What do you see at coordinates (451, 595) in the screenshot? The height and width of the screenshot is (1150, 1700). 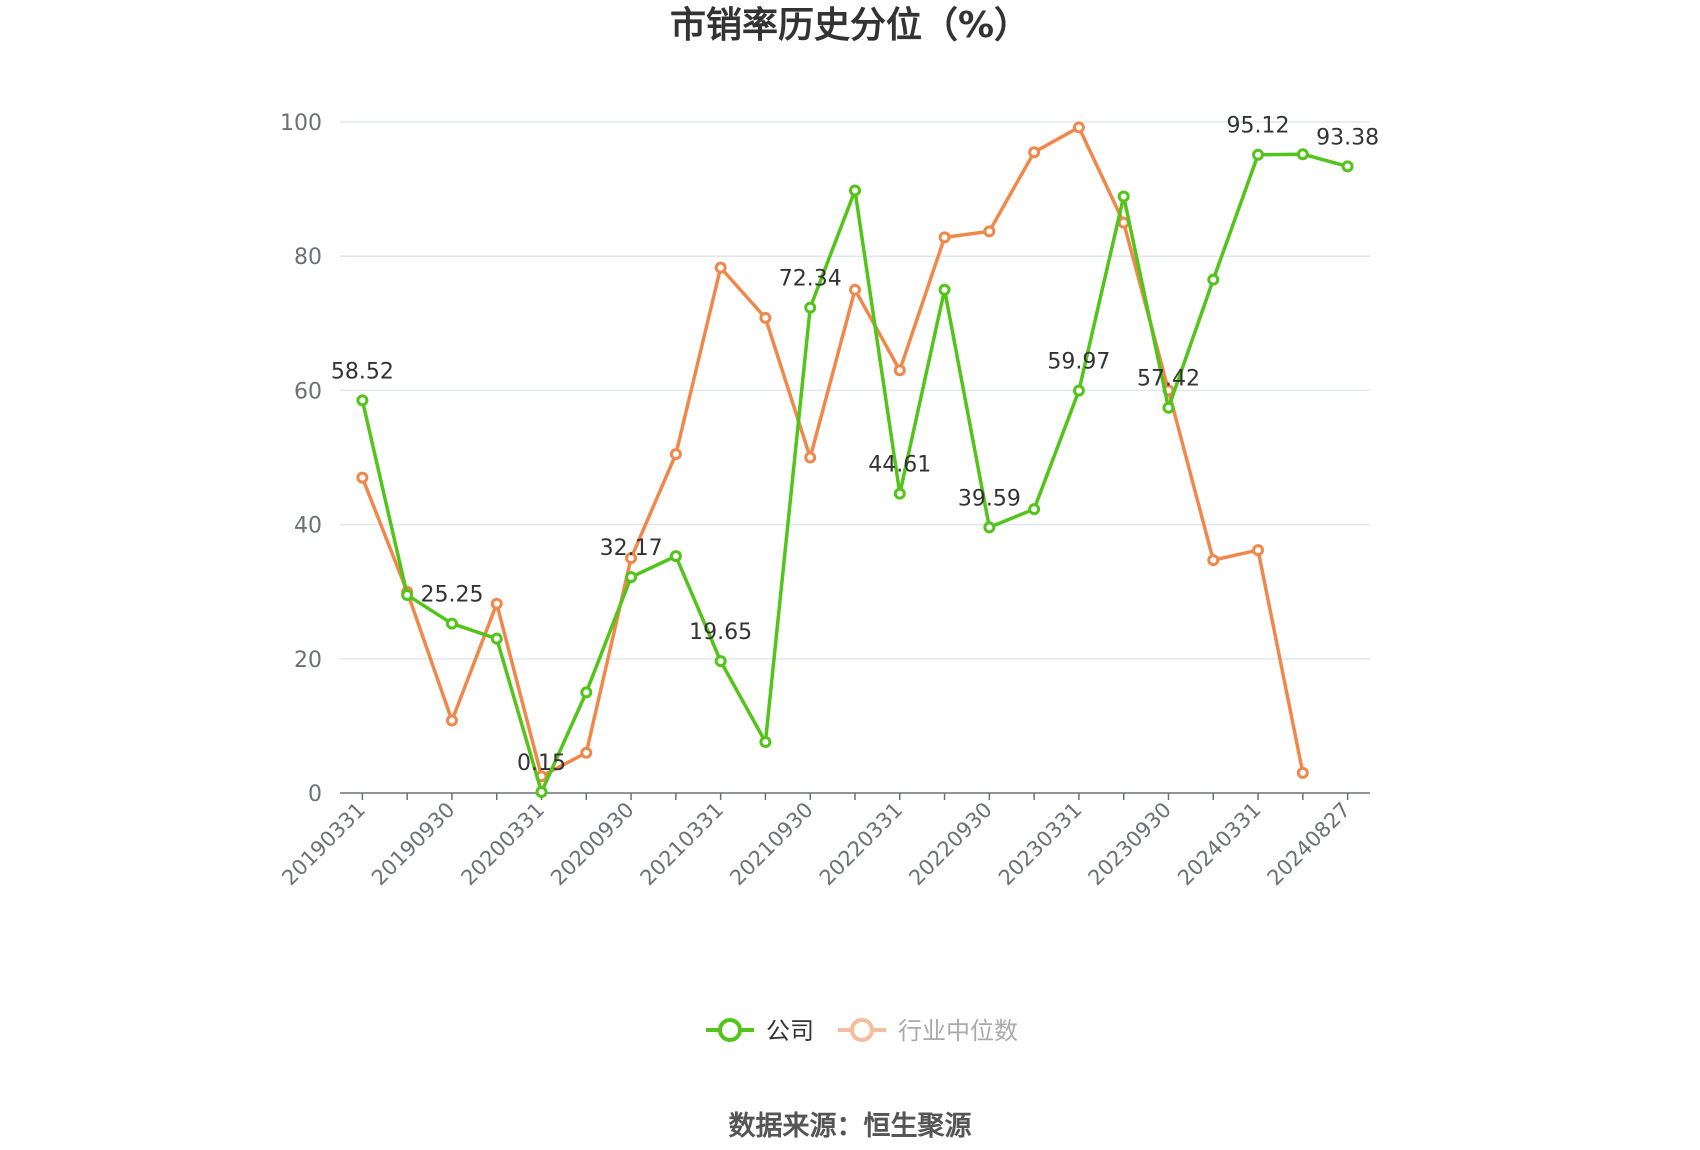 I see `data-label: 25.25` at bounding box center [451, 595].